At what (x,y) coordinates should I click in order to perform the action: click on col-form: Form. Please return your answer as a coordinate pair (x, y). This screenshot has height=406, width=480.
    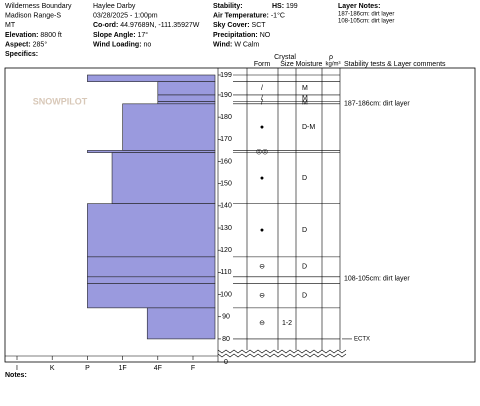
    Looking at the image, I should click on (262, 64).